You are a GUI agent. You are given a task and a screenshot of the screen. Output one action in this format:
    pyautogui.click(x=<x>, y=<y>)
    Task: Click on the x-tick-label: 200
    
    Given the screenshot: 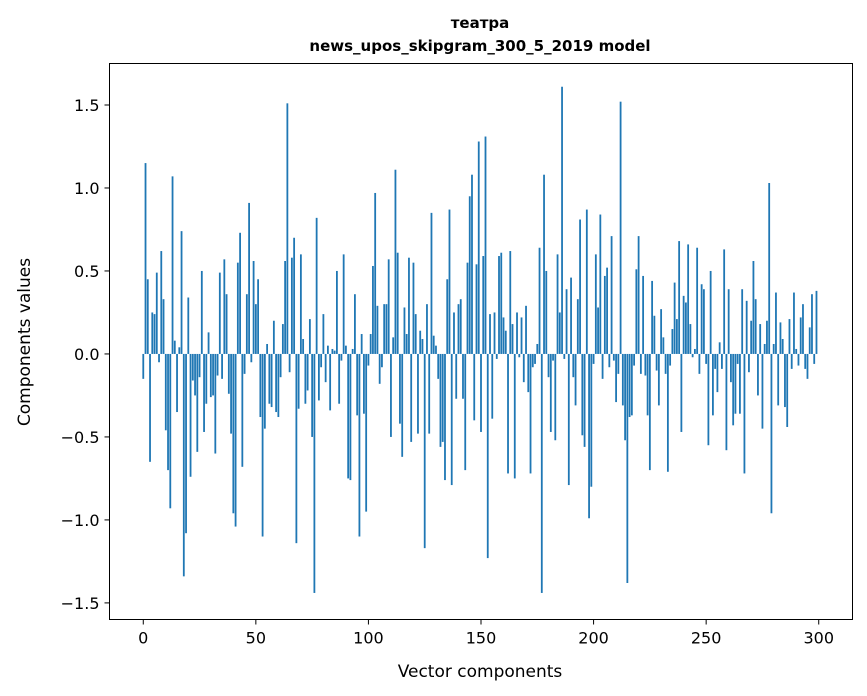 What is the action you would take?
    pyautogui.click(x=593, y=638)
    